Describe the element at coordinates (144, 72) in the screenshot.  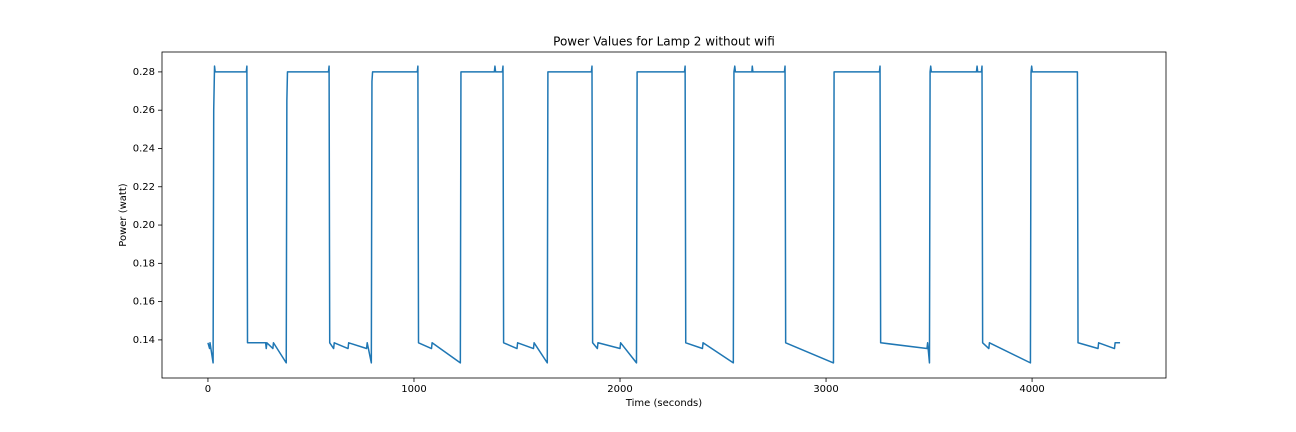
I see `y-tick-label: 0.28` at that location.